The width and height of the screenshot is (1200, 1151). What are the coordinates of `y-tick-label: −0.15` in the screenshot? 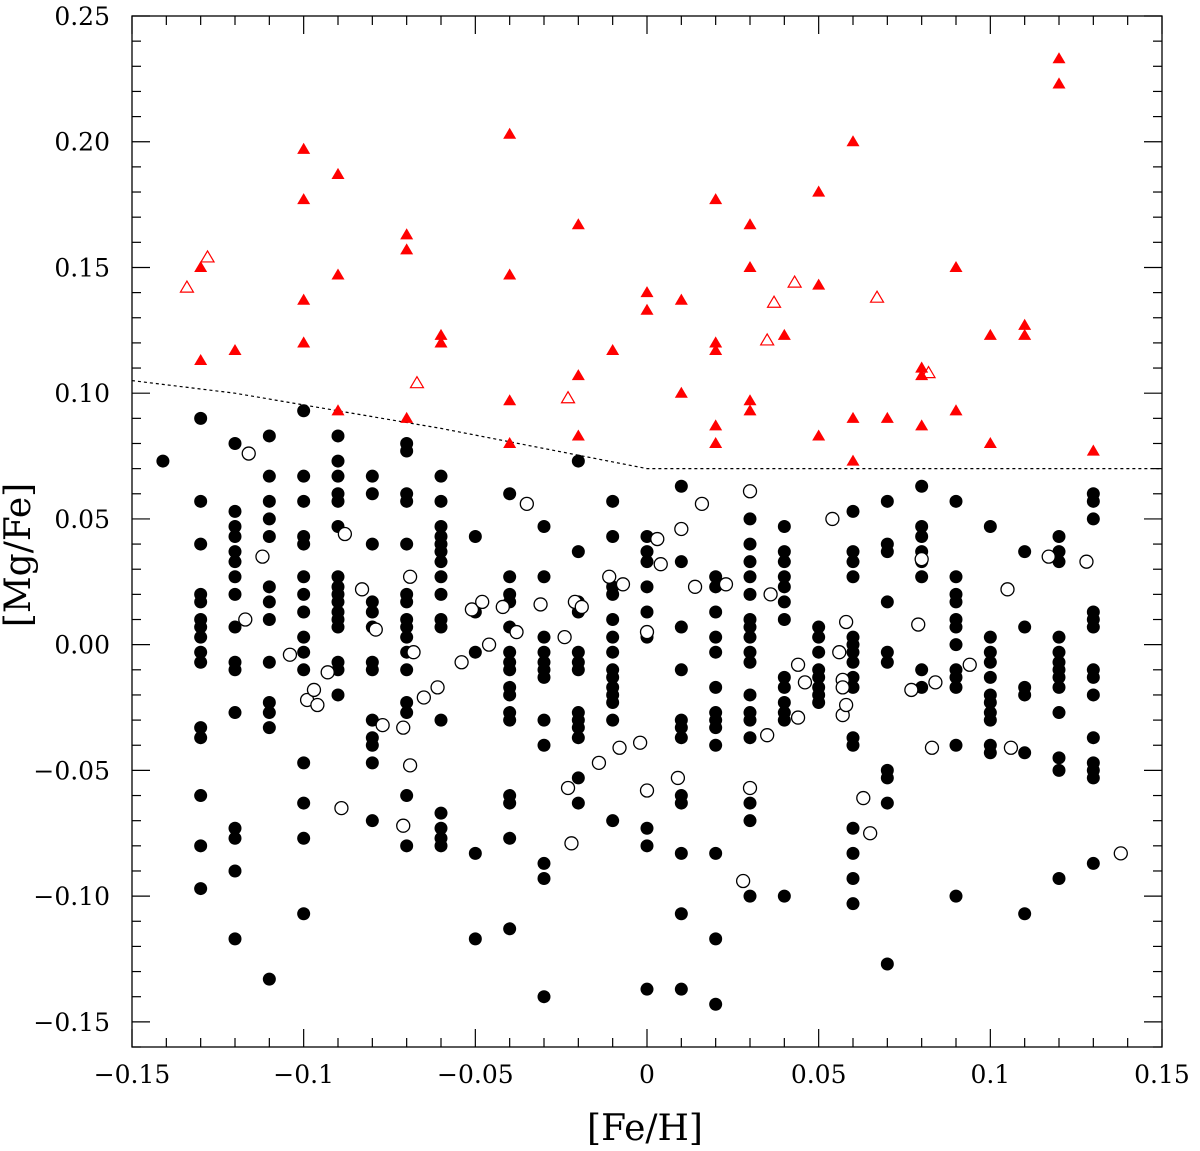 It's located at (71, 1022).